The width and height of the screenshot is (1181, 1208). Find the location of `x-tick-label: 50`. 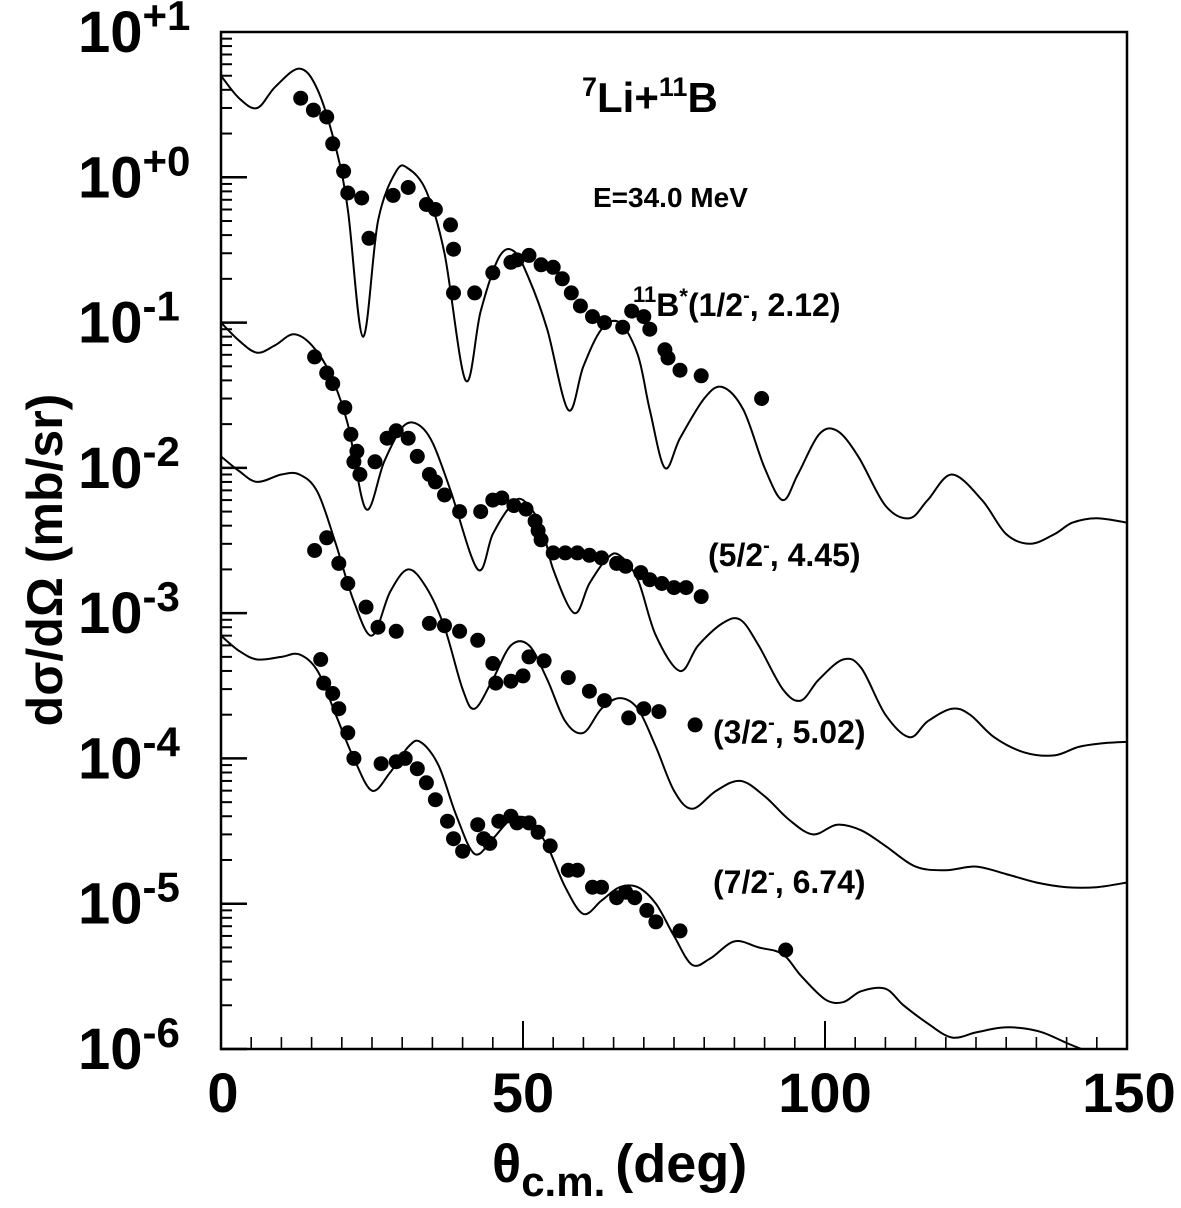

x-tick-label: 50 is located at coordinates (523, 1092).